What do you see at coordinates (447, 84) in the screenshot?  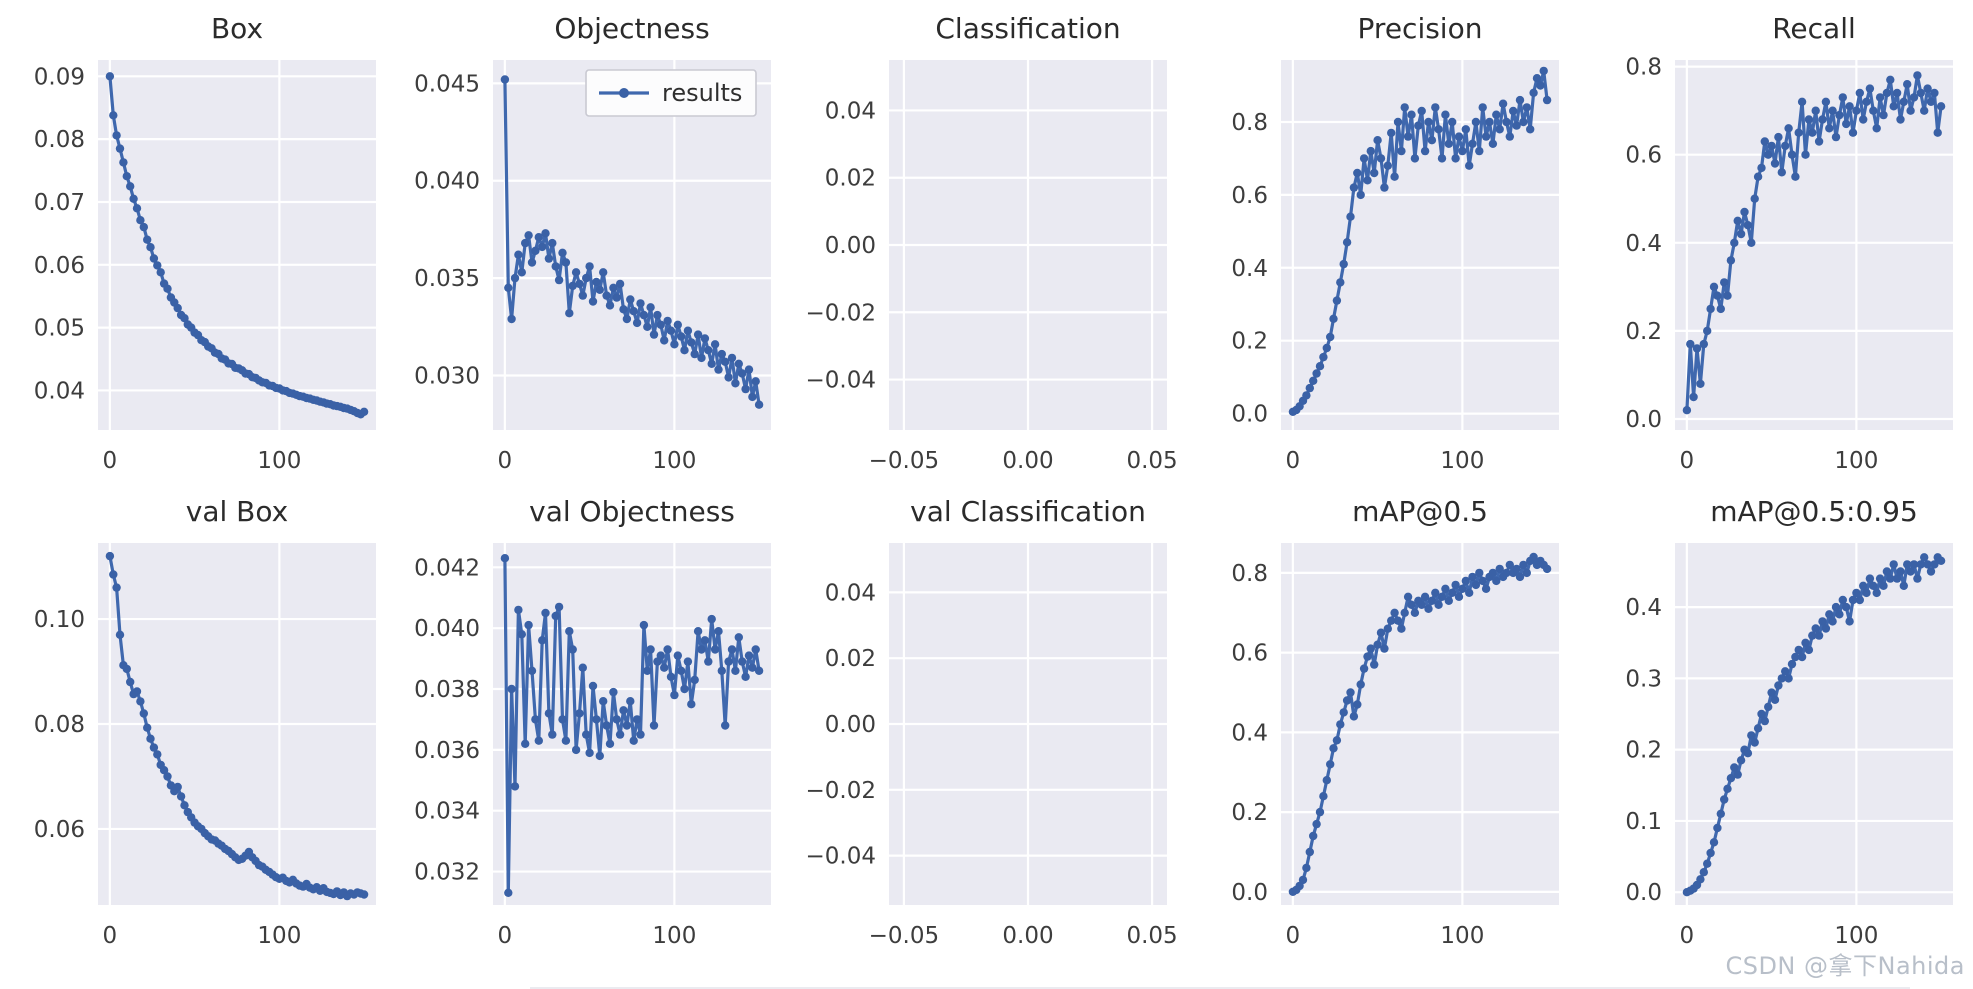 I see `y-tick-label: 0.045` at bounding box center [447, 84].